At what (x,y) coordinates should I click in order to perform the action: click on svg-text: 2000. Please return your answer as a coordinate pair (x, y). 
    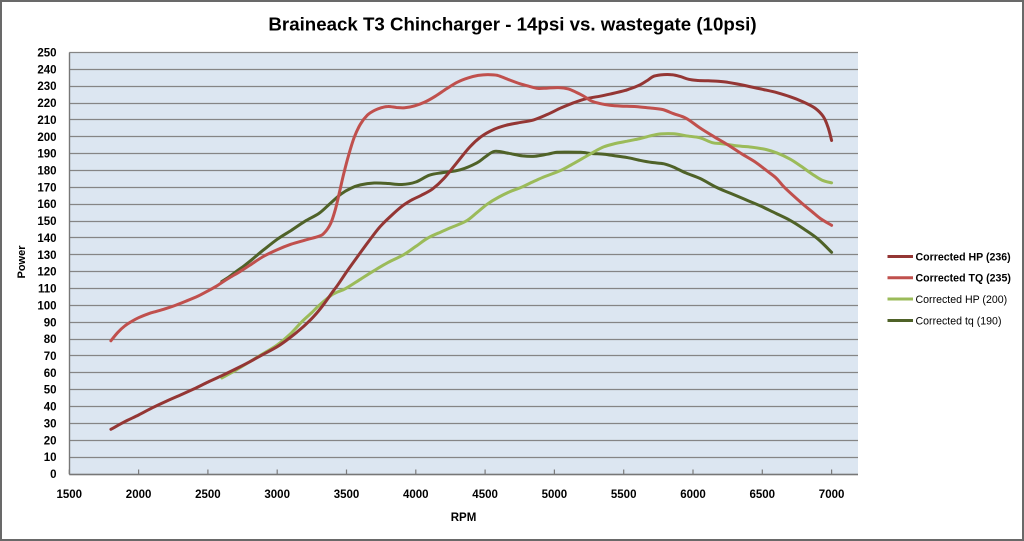
    Looking at the image, I should click on (139, 495).